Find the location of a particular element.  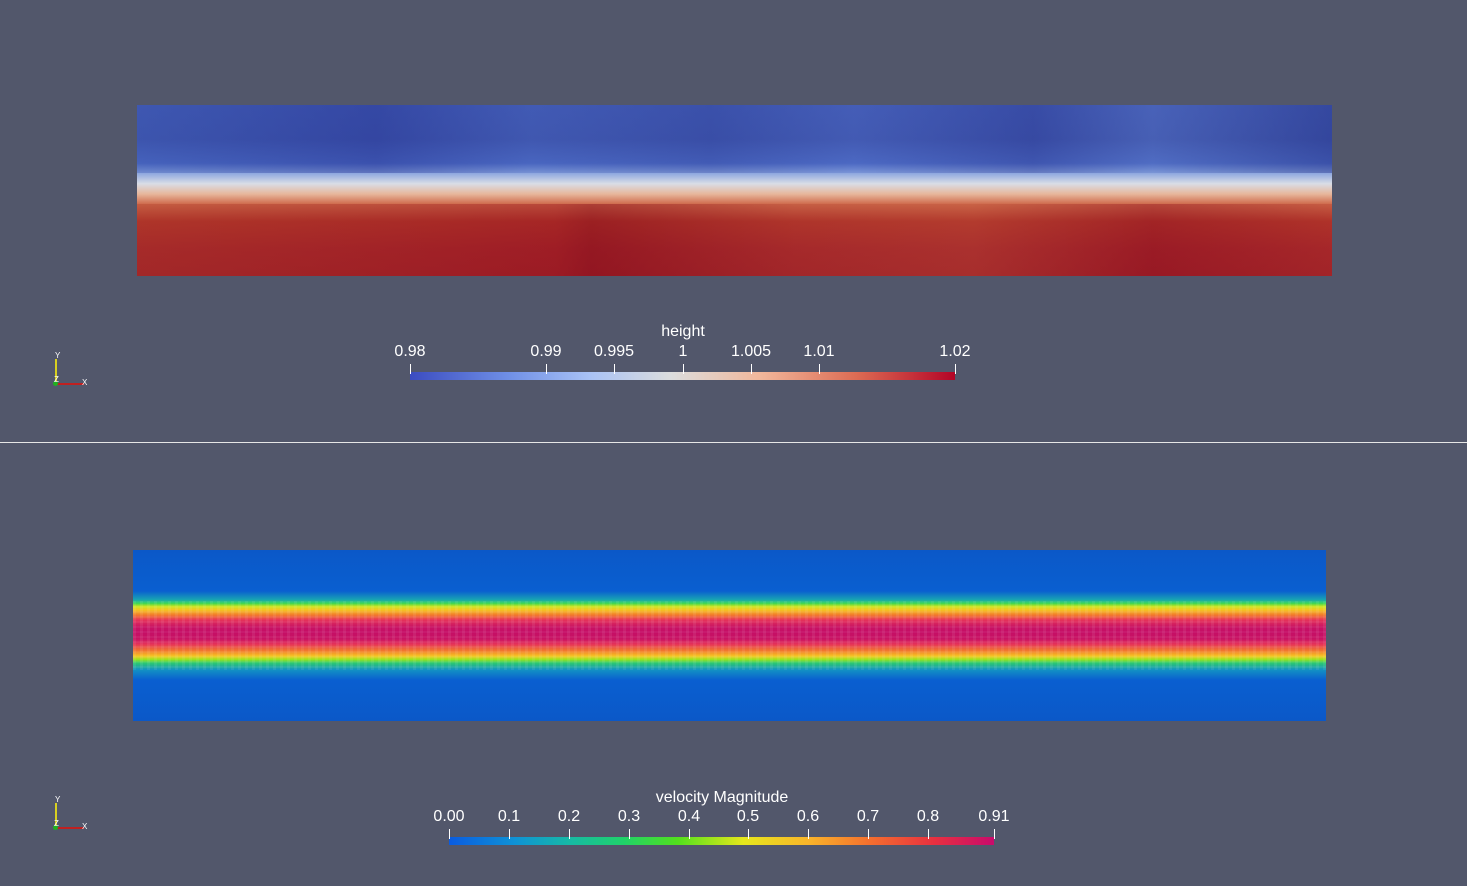

top-scalar-bar-tick-label: 0.99 is located at coordinates (546, 351).